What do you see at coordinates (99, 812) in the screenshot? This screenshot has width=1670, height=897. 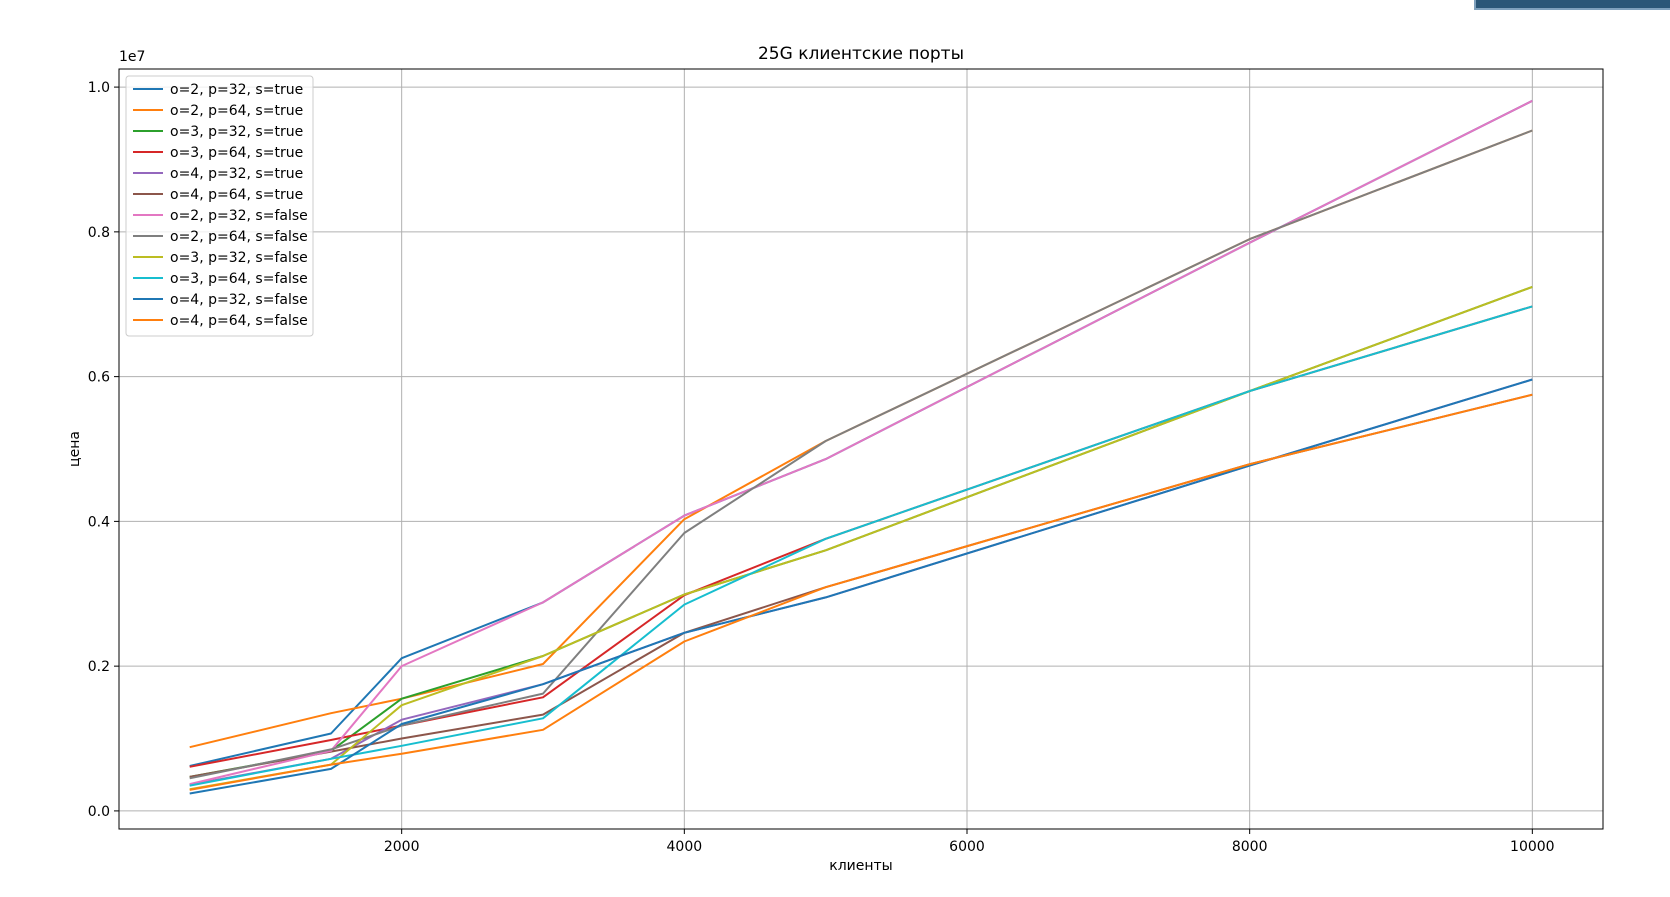 I see `y-tick-label: 0.0` at bounding box center [99, 812].